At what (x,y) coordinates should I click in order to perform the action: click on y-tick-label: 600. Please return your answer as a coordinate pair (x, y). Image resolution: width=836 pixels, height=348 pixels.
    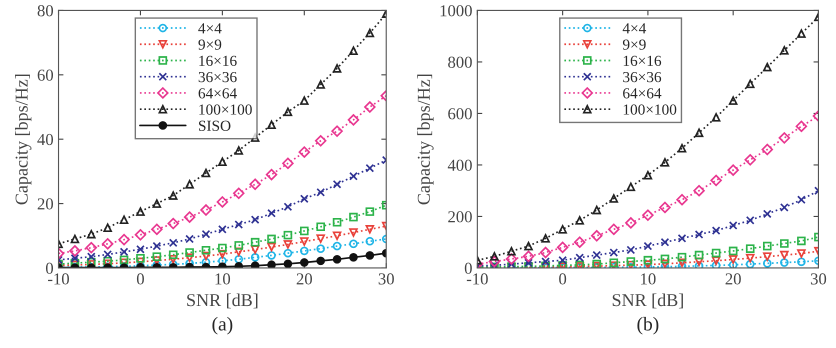
    Looking at the image, I should click on (460, 114).